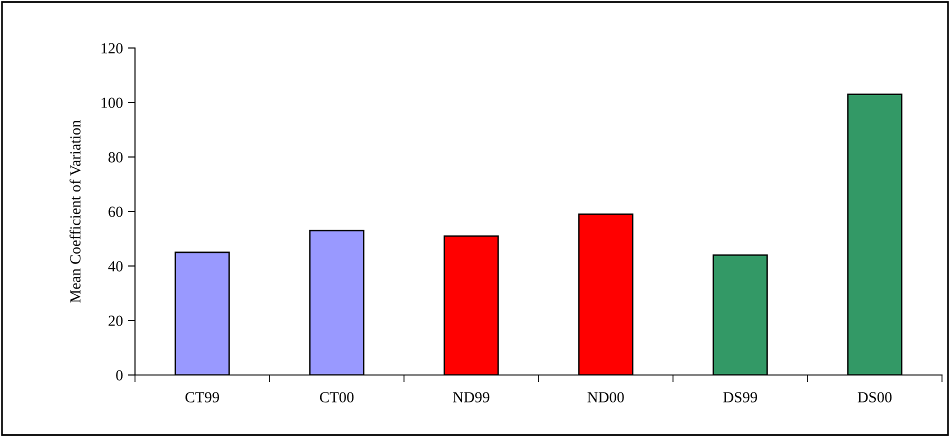  Describe the element at coordinates (202, 397) in the screenshot. I see `x-tick-label: CT99` at that location.